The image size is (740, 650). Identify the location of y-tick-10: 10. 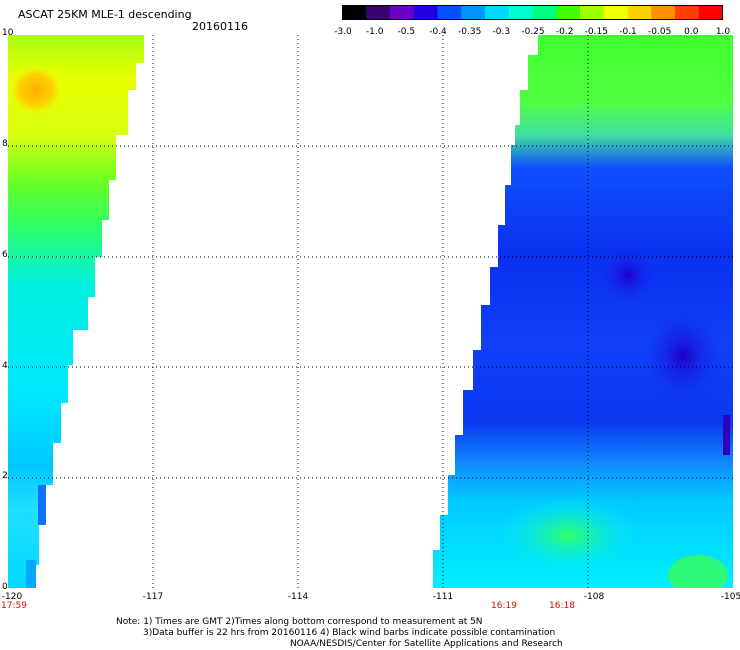
(8, 33).